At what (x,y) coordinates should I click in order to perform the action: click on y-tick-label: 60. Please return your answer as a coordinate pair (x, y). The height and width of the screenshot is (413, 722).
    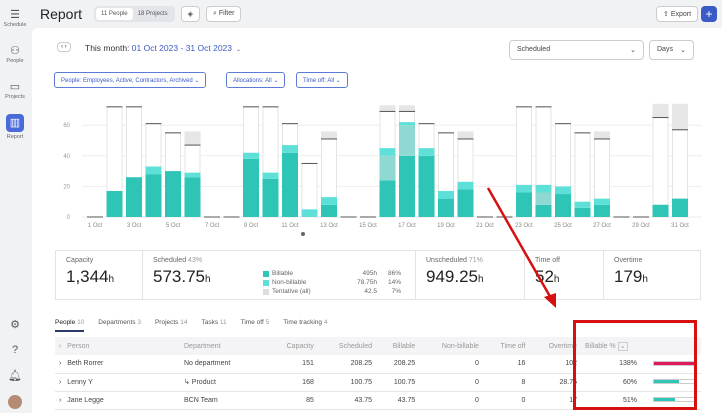
    Looking at the image, I should click on (66, 126).